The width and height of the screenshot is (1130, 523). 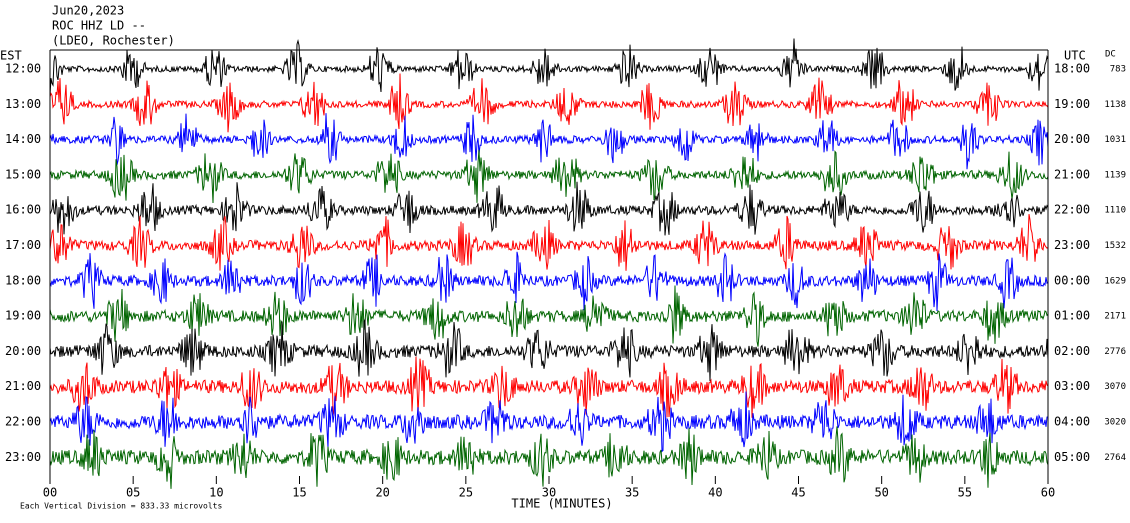 I want to click on dc-value: 1629, so click(x=1115, y=281).